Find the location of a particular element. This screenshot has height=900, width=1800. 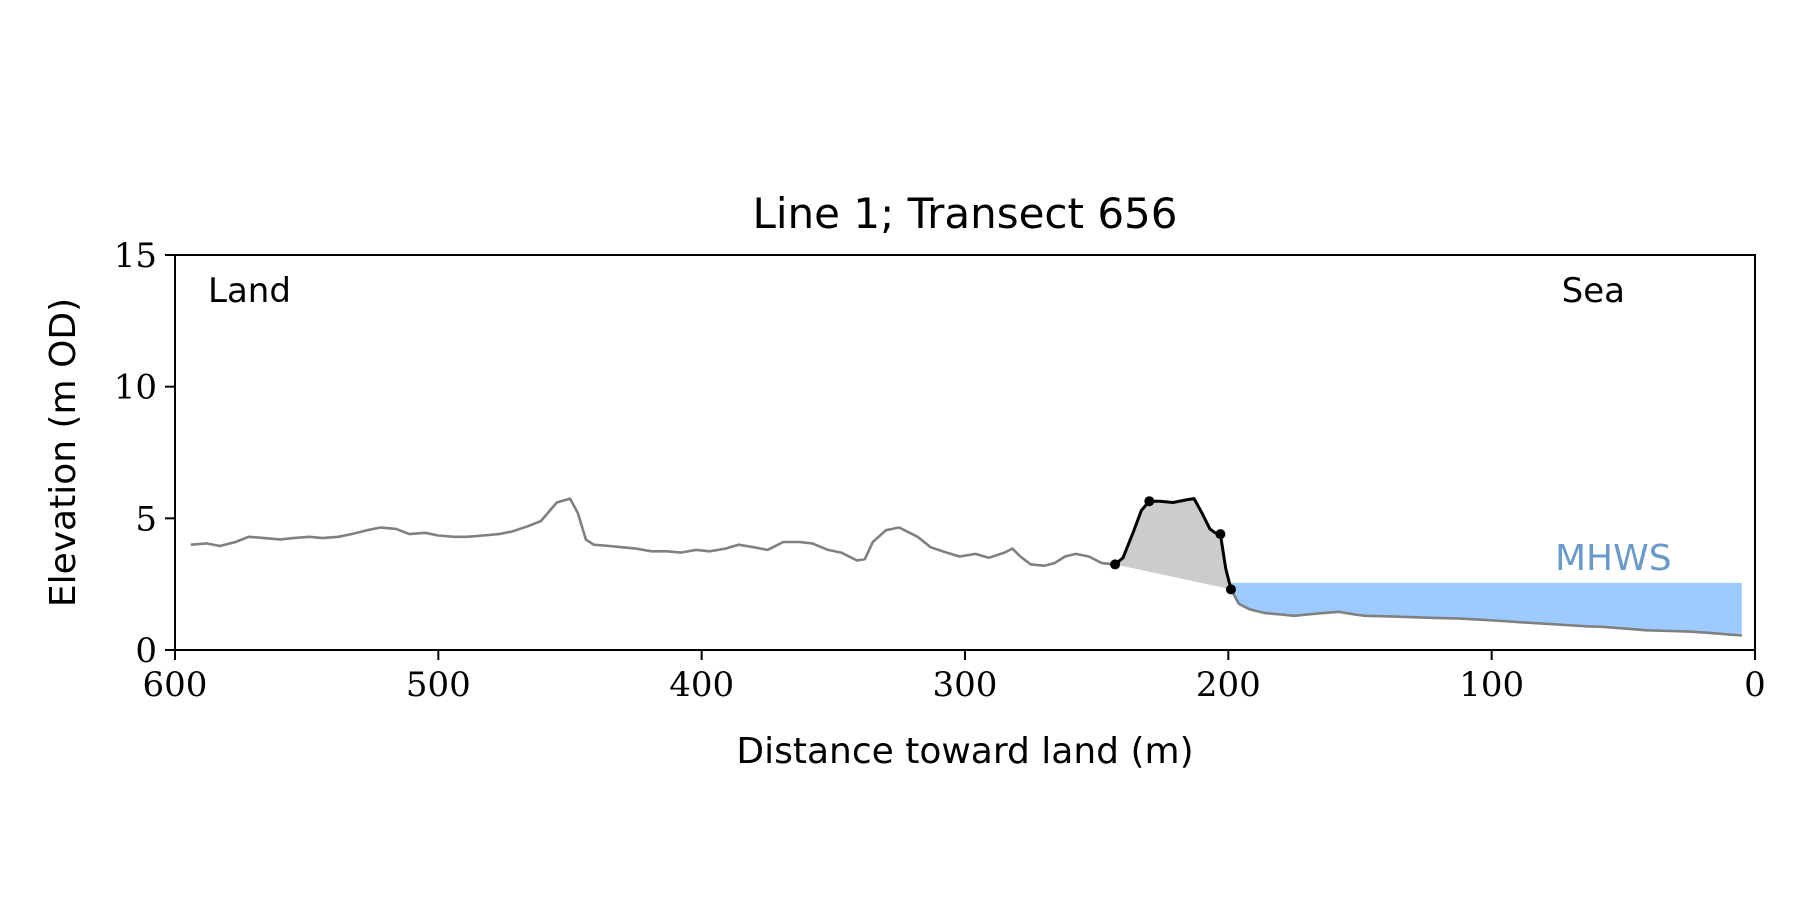

plot-area is located at coordinates (966, 566).